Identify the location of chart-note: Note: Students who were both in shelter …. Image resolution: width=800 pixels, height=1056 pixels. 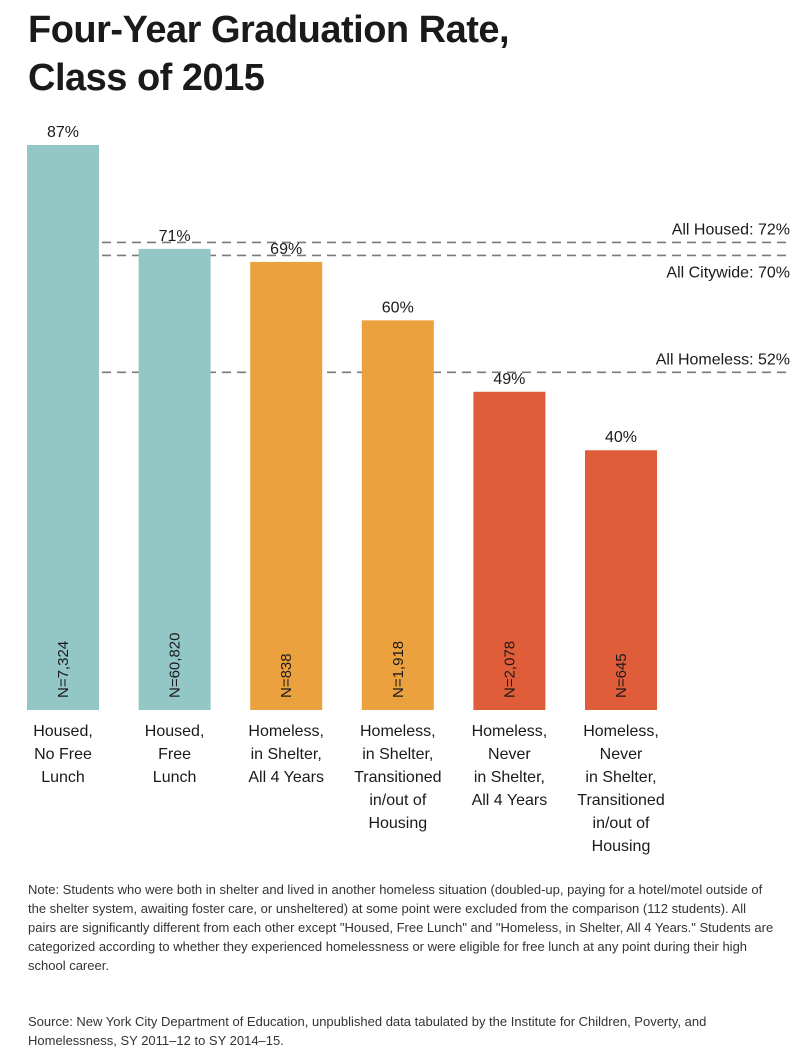
(401, 927).